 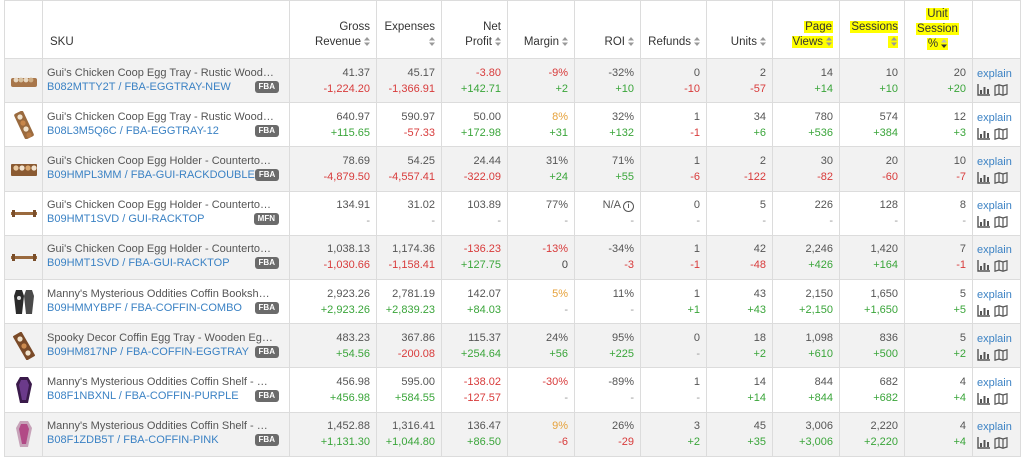 I want to click on expenses-value: 590.97, so click(x=418, y=116).